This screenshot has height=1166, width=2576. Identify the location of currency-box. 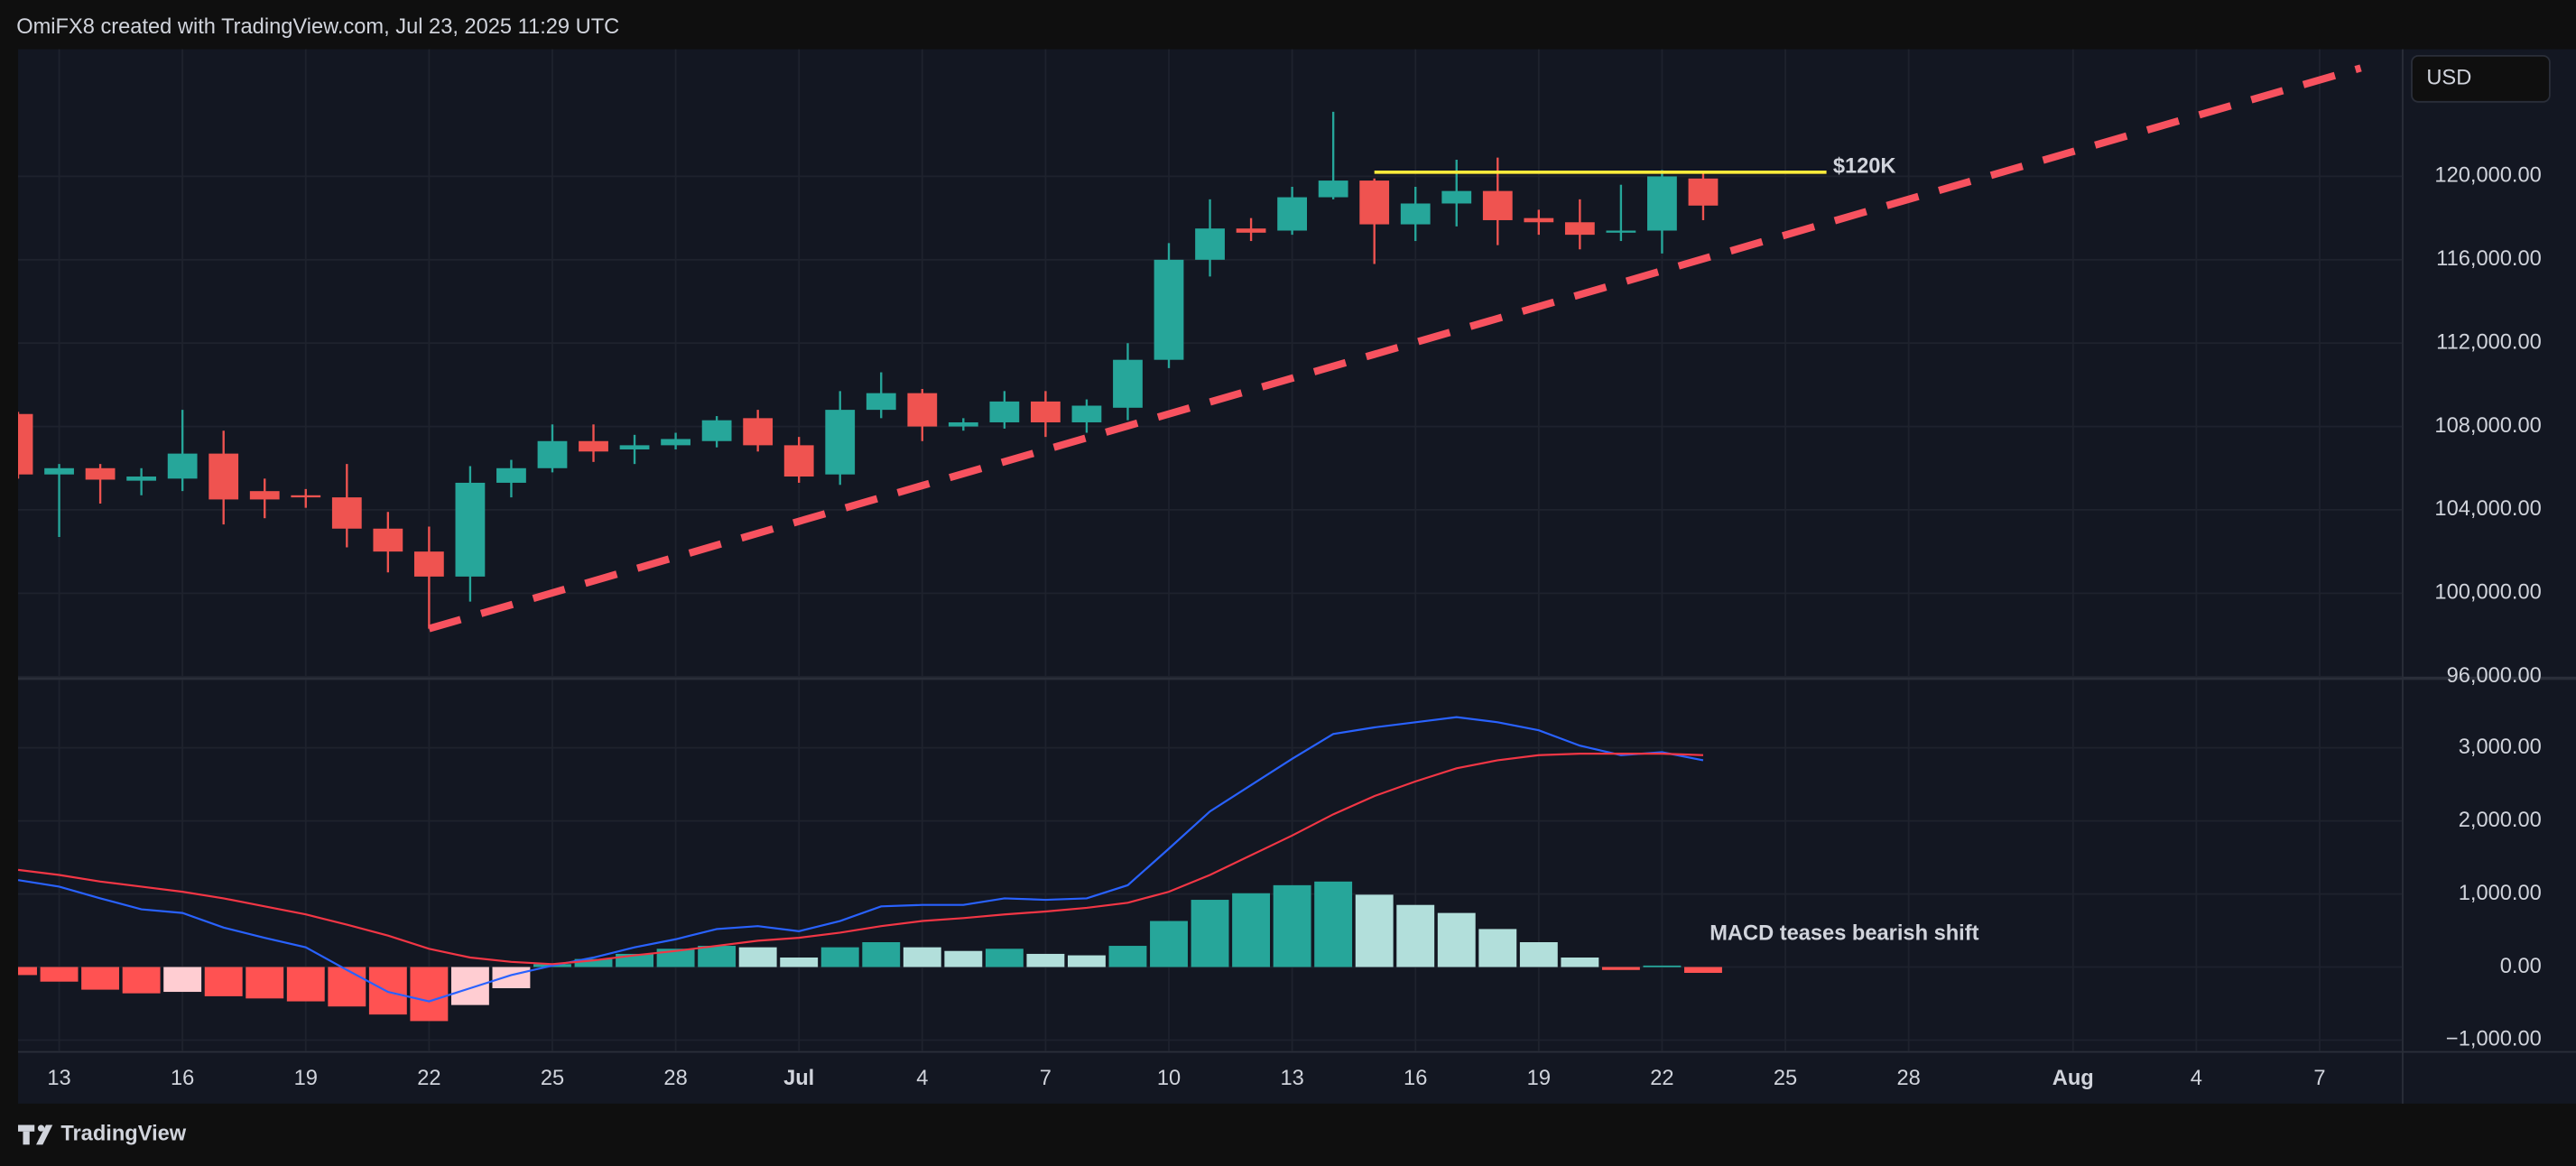
(2481, 78).